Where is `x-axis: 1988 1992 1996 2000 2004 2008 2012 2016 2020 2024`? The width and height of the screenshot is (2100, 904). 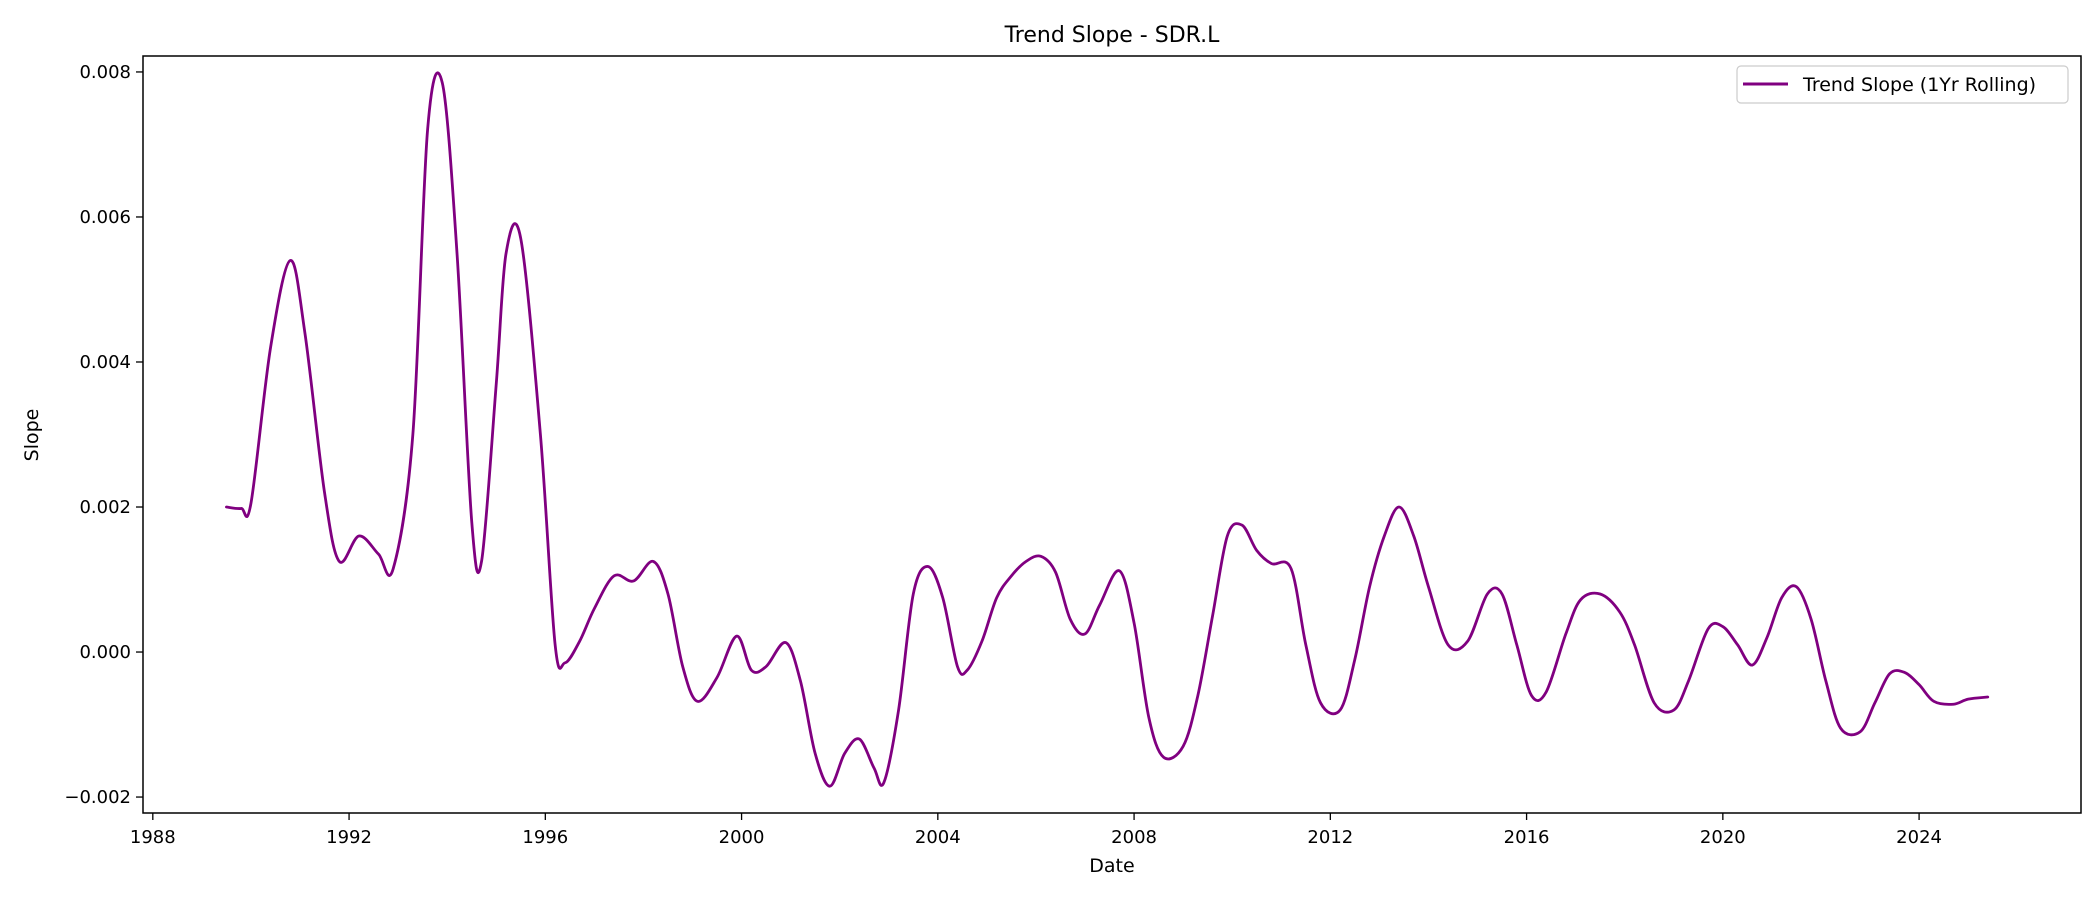 x-axis: 1988 1992 1996 2000 2004 2008 2012 2016 2020 2024 is located at coordinates (1036, 830).